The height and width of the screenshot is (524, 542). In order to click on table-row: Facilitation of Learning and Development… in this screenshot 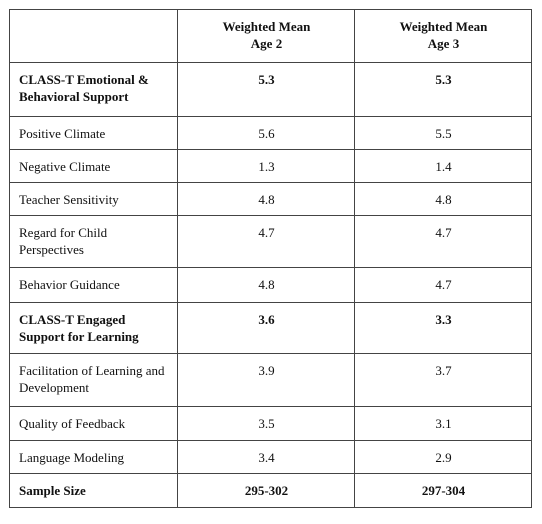, I will do `click(270, 380)`.